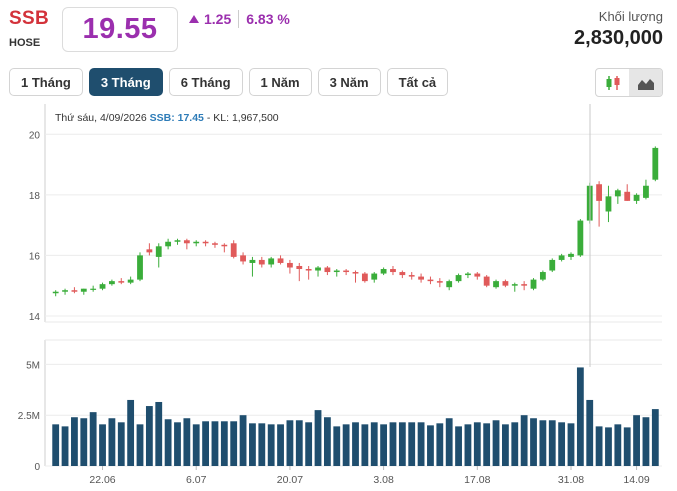 The image size is (677, 491). I want to click on price-change: 1.25 6.83 %, so click(239, 19).